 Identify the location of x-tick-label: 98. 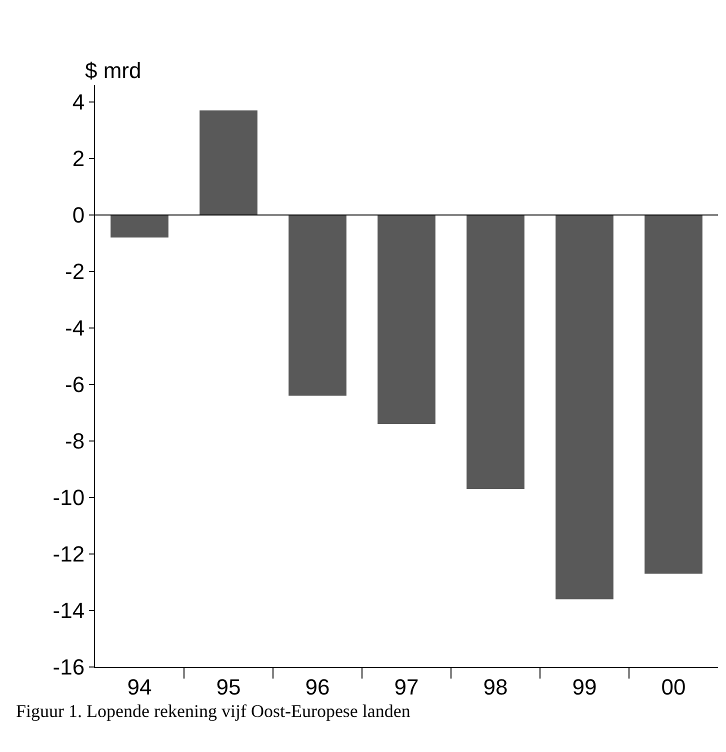
(495, 687).